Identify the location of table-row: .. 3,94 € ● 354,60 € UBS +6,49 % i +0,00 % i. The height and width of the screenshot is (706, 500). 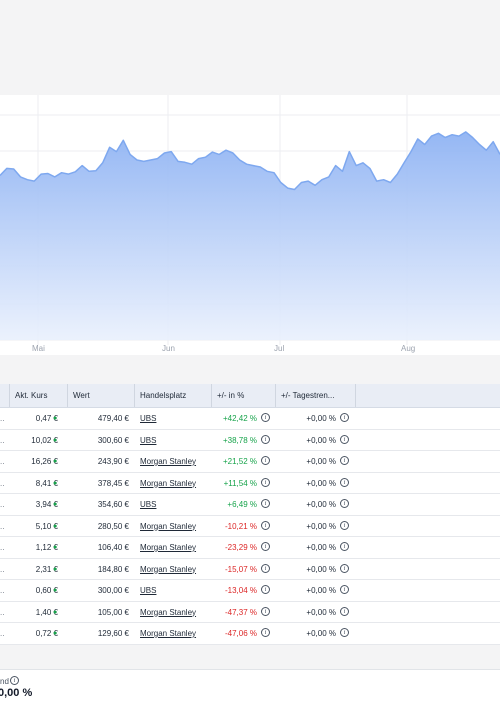
(250, 505).